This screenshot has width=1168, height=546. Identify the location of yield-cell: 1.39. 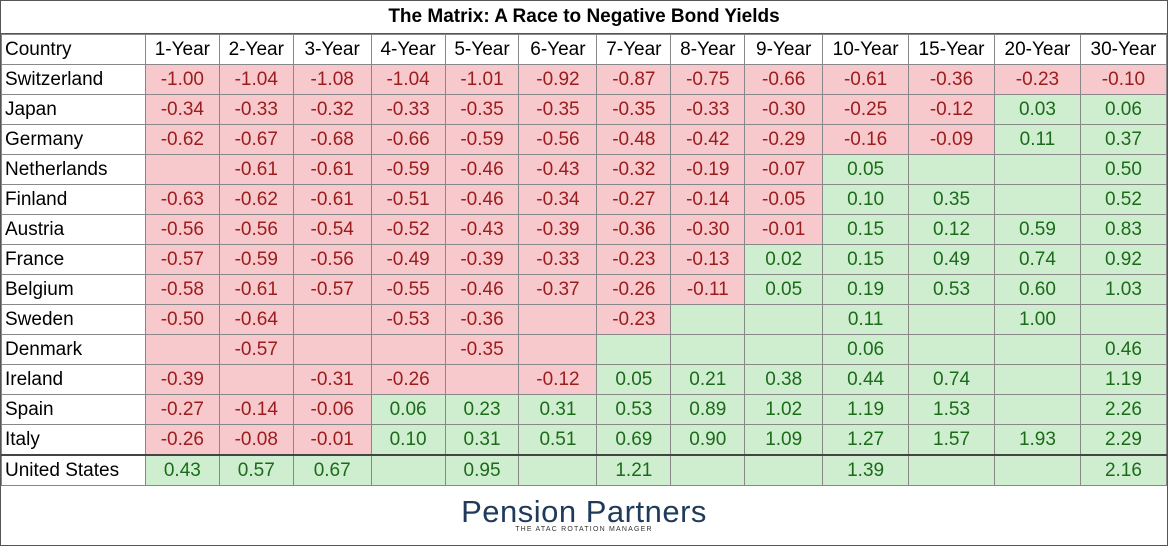
(866, 470).